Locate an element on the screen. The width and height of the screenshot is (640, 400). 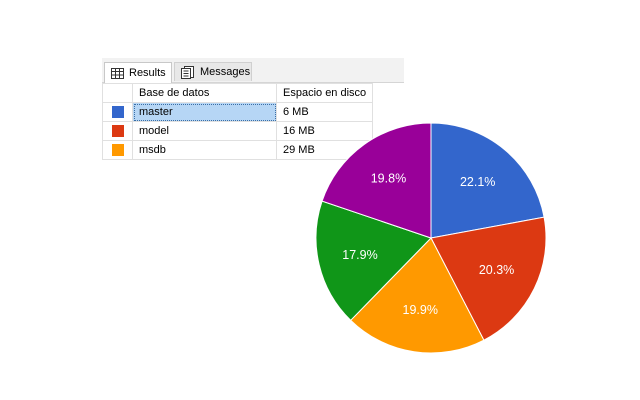
table-row: model 16 MB is located at coordinates (237, 131).